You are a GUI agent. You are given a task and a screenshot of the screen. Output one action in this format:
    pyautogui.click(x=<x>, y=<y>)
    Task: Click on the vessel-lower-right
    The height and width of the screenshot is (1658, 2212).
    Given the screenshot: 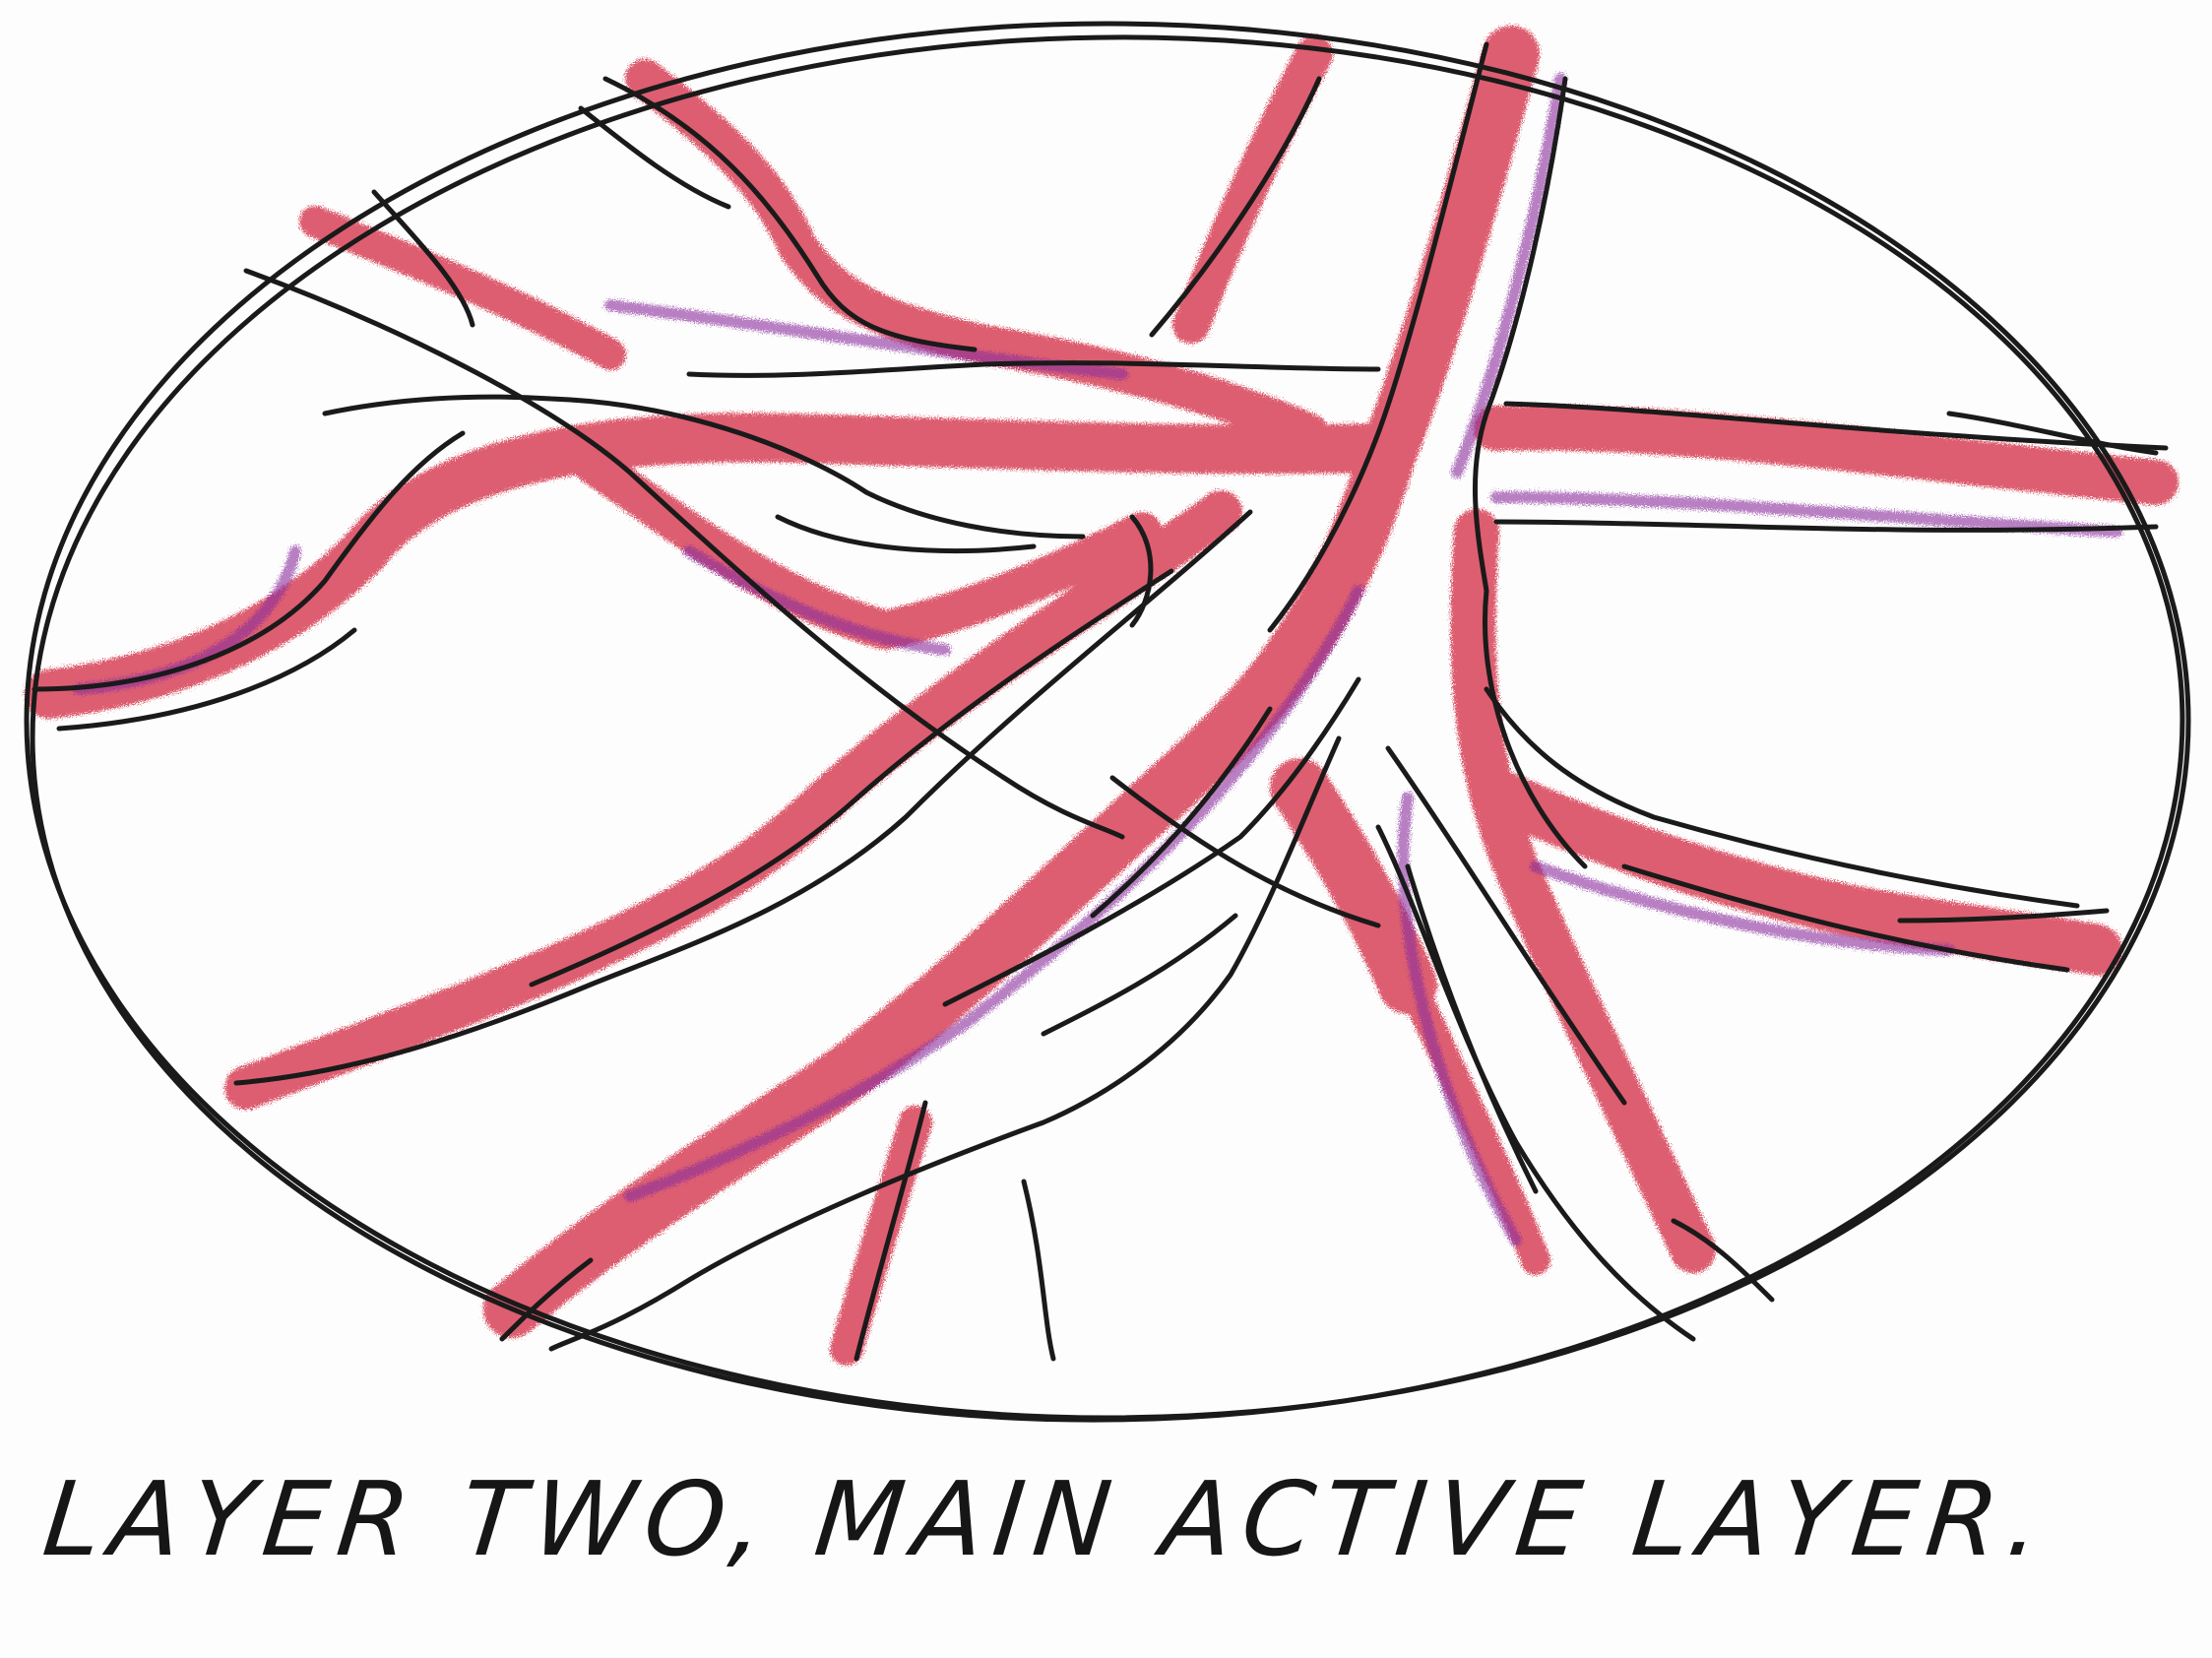 What is the action you would take?
    pyautogui.click(x=1802, y=874)
    